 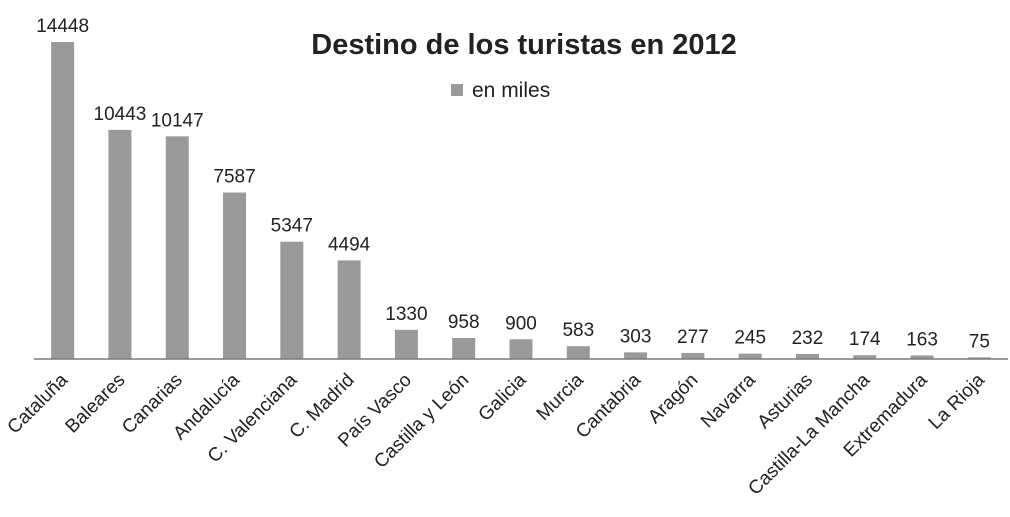 What do you see at coordinates (523, 45) in the screenshot?
I see `chart-title: Destino de los turistas en 2012` at bounding box center [523, 45].